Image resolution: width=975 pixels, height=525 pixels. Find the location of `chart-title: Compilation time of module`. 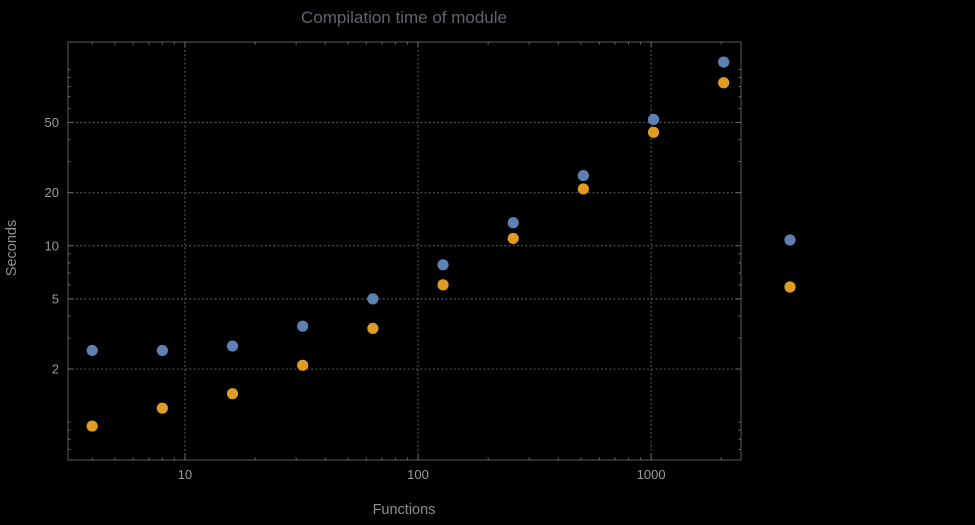

chart-title: Compilation time of module is located at coordinates (404, 17).